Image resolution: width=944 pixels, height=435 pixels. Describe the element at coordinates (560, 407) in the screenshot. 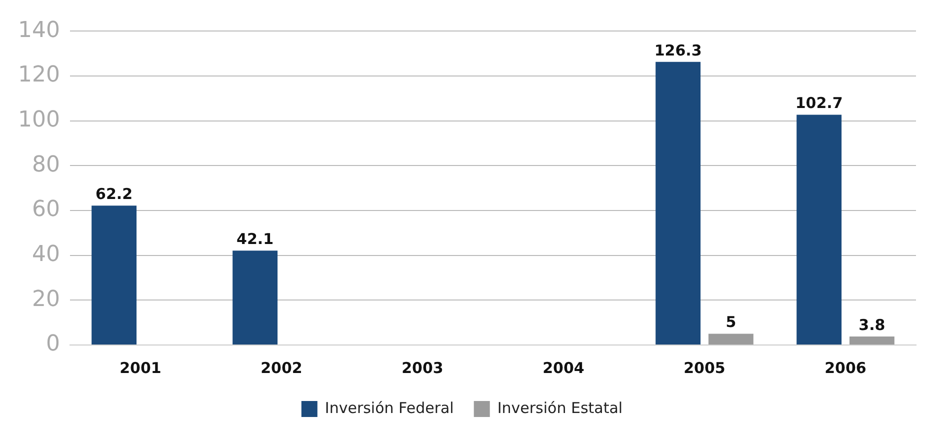

I see `legend-label: Inversión Estatal` at that location.